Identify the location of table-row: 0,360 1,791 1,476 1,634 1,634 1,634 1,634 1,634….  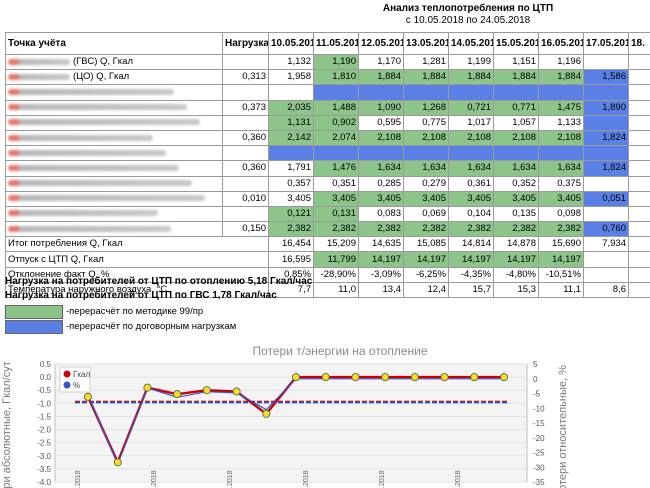
(327, 168).